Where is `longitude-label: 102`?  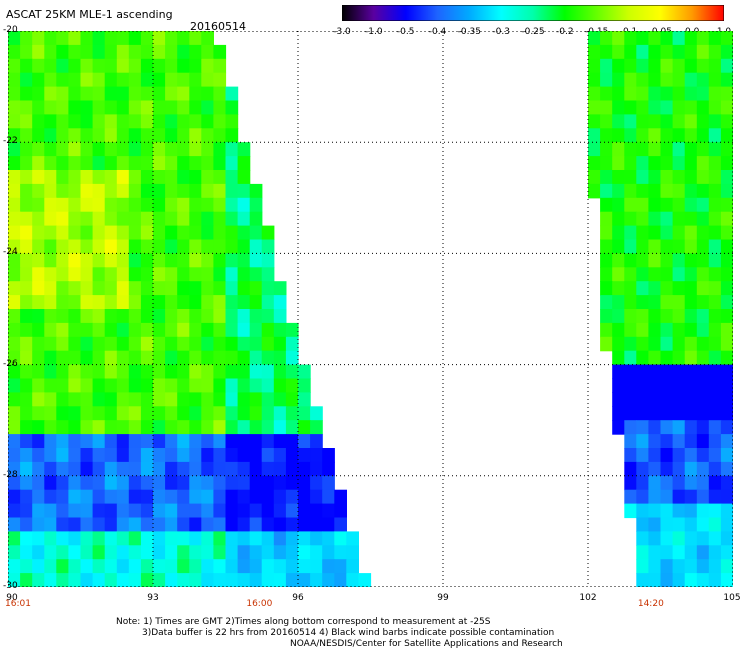 longitude-label: 102 is located at coordinates (588, 598).